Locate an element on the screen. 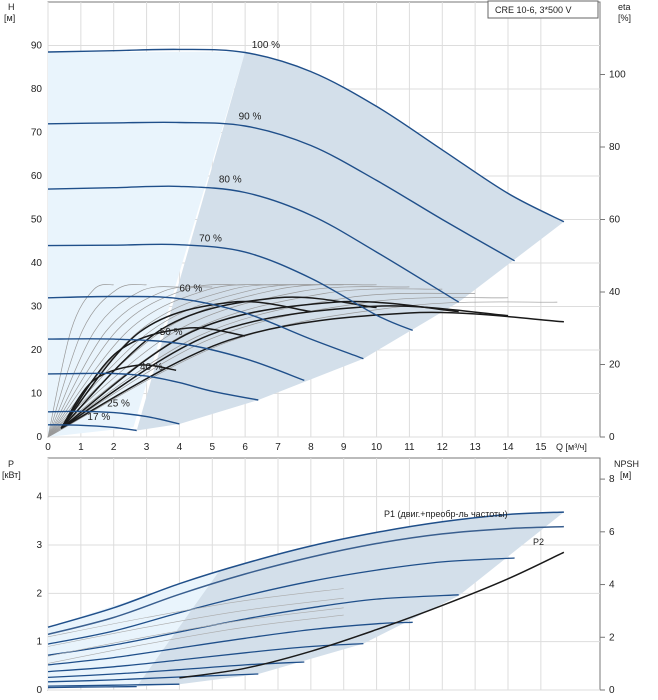  upper-xtick-label: 0 is located at coordinates (48, 447).